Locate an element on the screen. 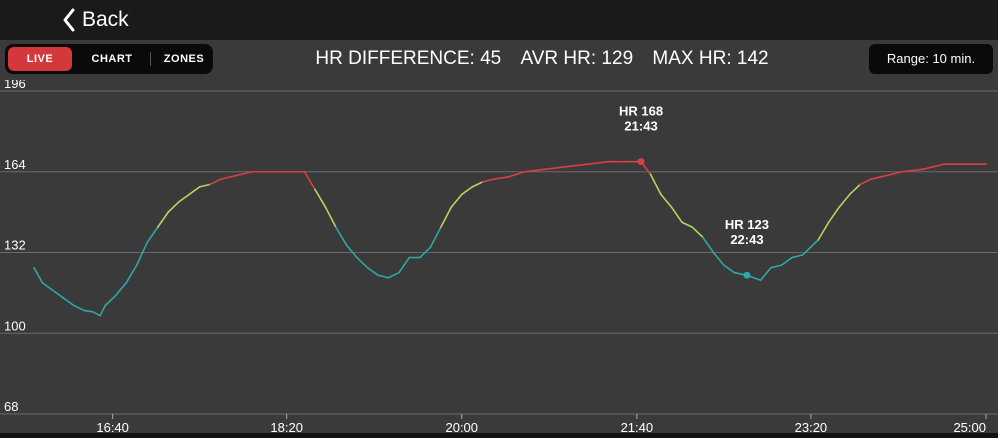 The image size is (998, 438). back-label: Back is located at coordinates (105, 19).